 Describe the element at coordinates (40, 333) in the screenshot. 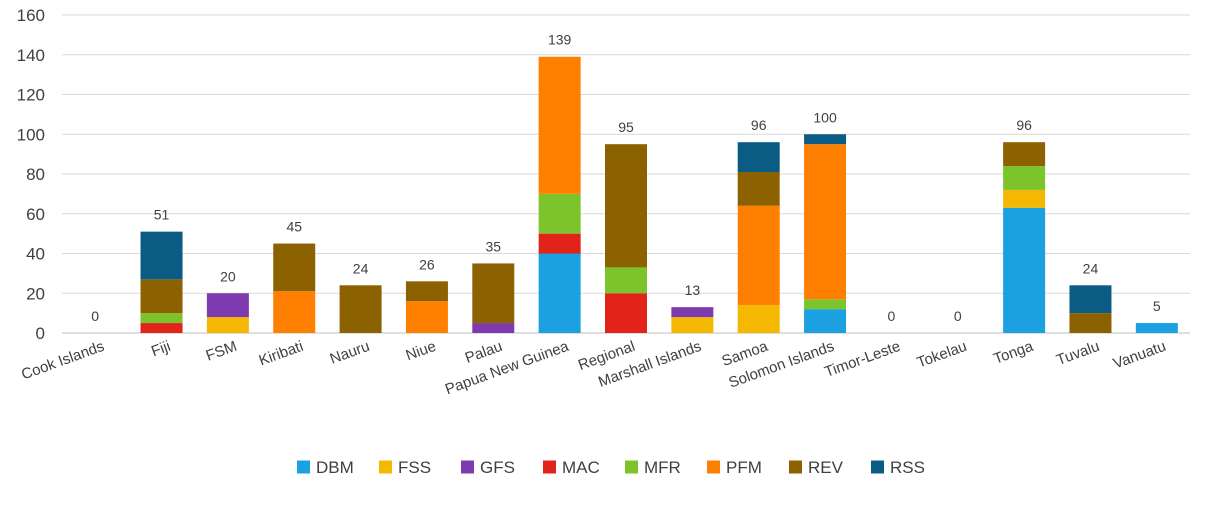

I see `y-tick-label: 0` at that location.